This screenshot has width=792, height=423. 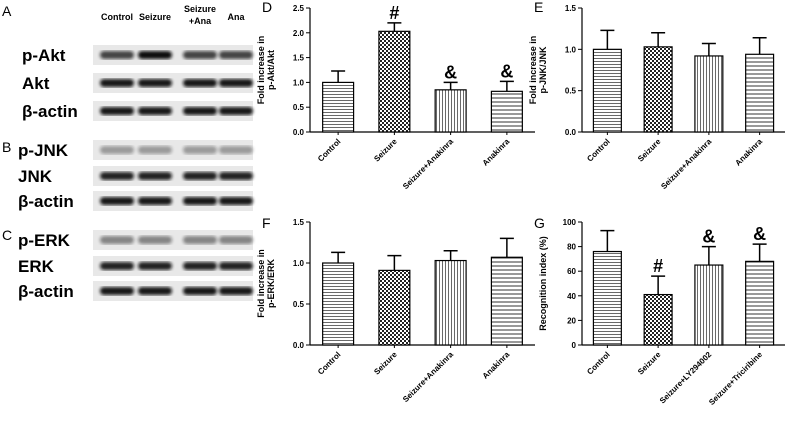 I want to click on y-tick-label: 20, so click(x=571, y=320).